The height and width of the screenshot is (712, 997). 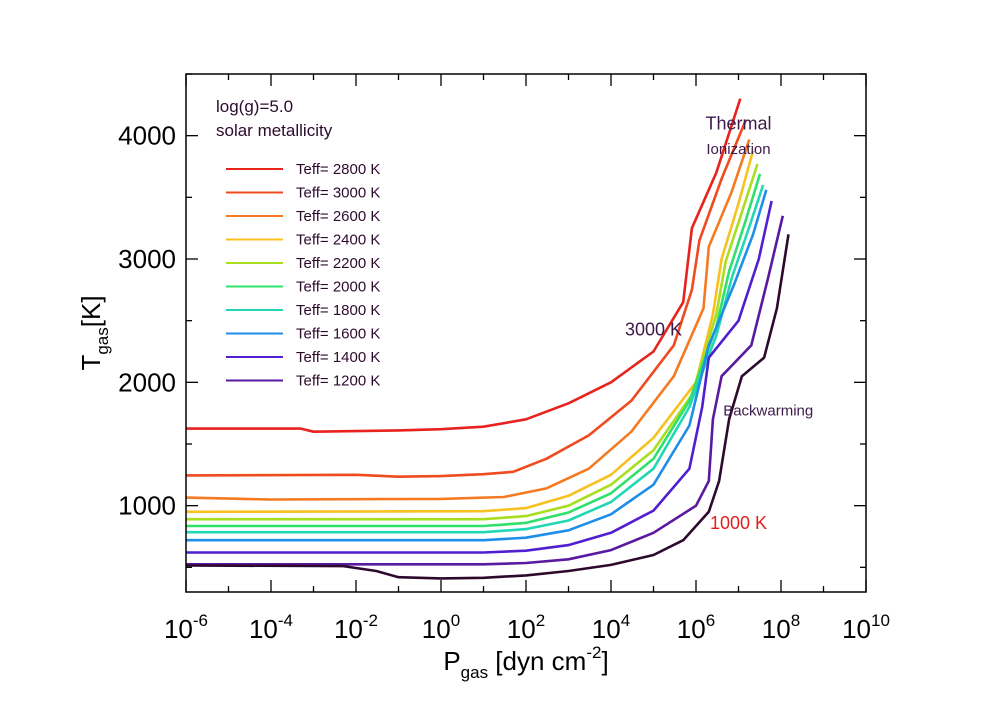 What do you see at coordinates (338, 287) in the screenshot?
I see `legend-label: Teff= 2000 K` at bounding box center [338, 287].